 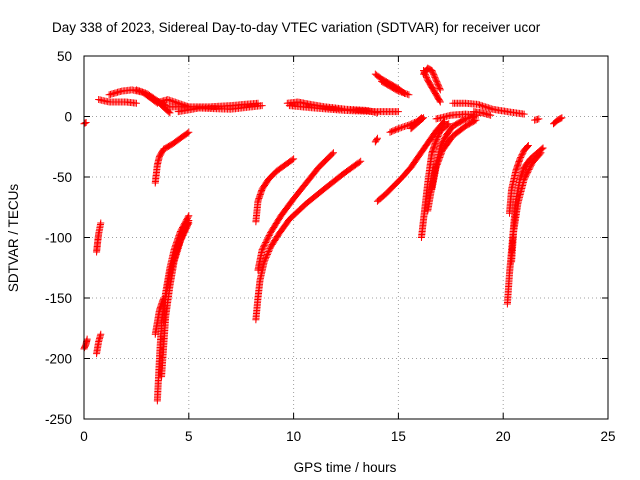 I want to click on y-tick-label: 50, so click(x=64, y=56).